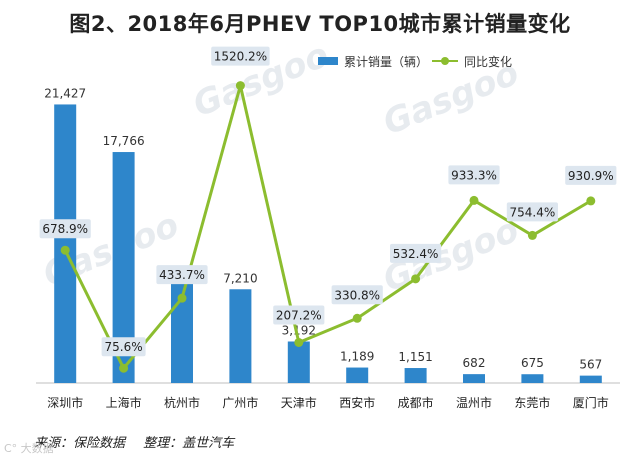 The width and height of the screenshot is (640, 462). I want to click on yoy-label-7: 933.3%, so click(474, 175).